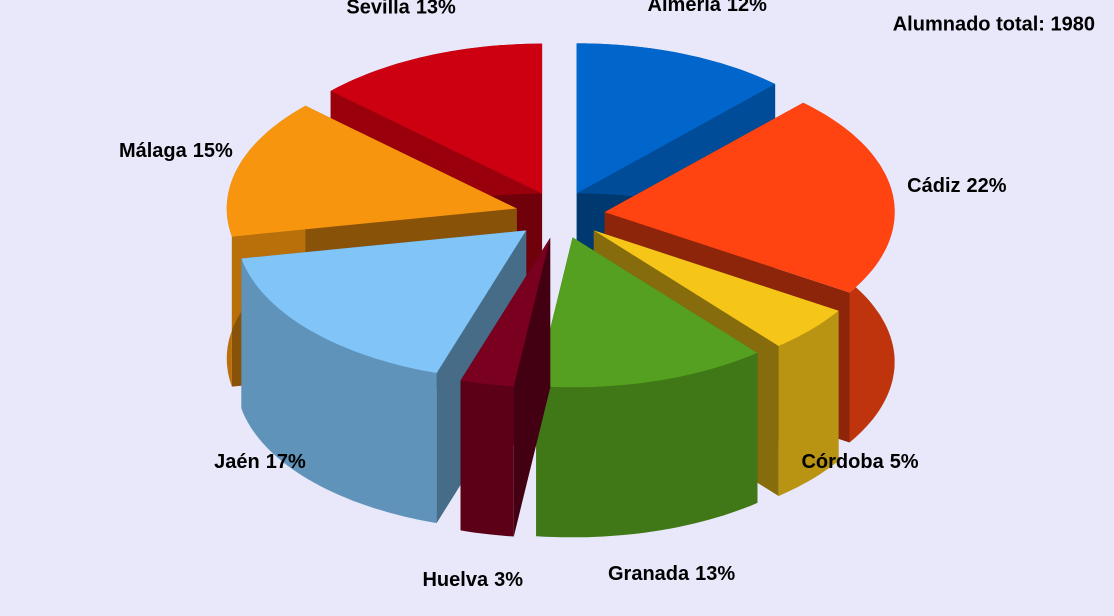  What do you see at coordinates (933, 186) in the screenshot?
I see `label-name: Cádiz` at bounding box center [933, 186].